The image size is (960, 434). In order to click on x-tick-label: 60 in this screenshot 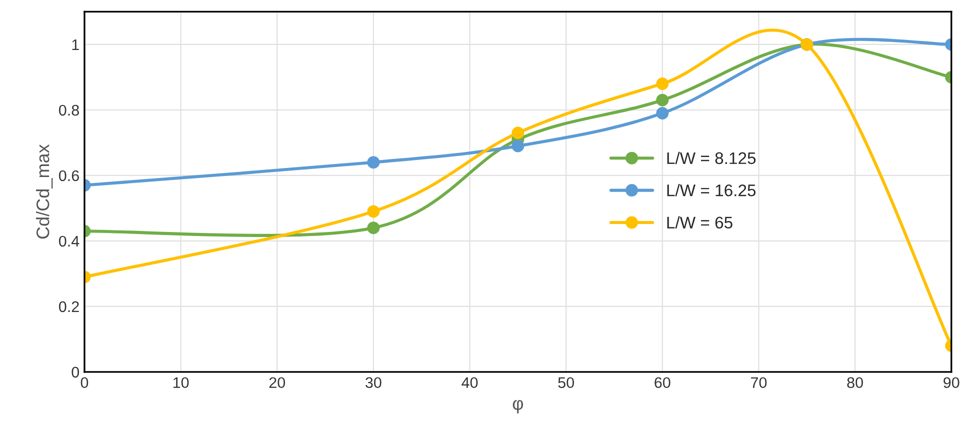, I will do `click(662, 382)`.